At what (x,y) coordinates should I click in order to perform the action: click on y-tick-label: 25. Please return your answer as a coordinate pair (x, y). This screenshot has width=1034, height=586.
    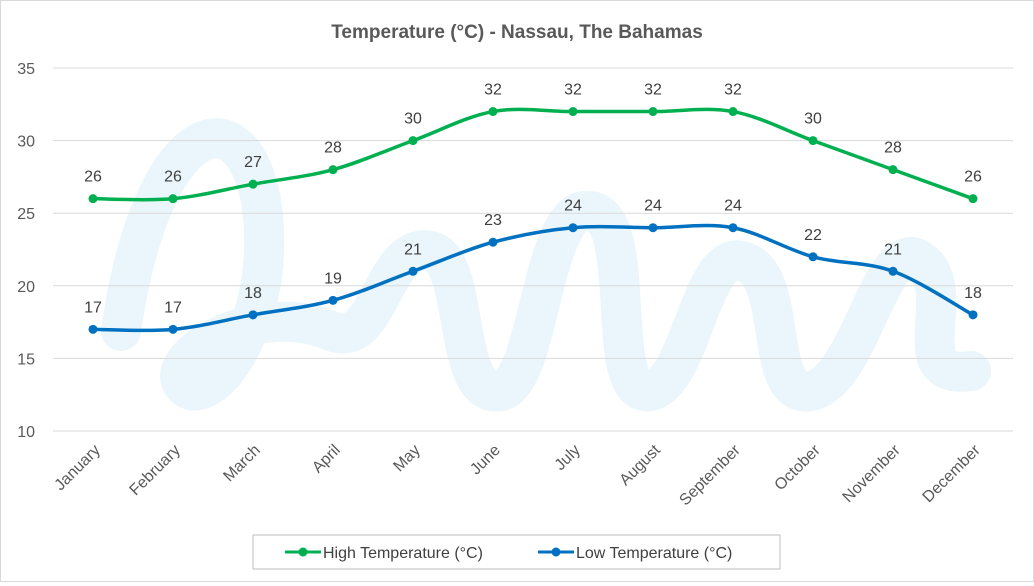
    Looking at the image, I should click on (26, 214).